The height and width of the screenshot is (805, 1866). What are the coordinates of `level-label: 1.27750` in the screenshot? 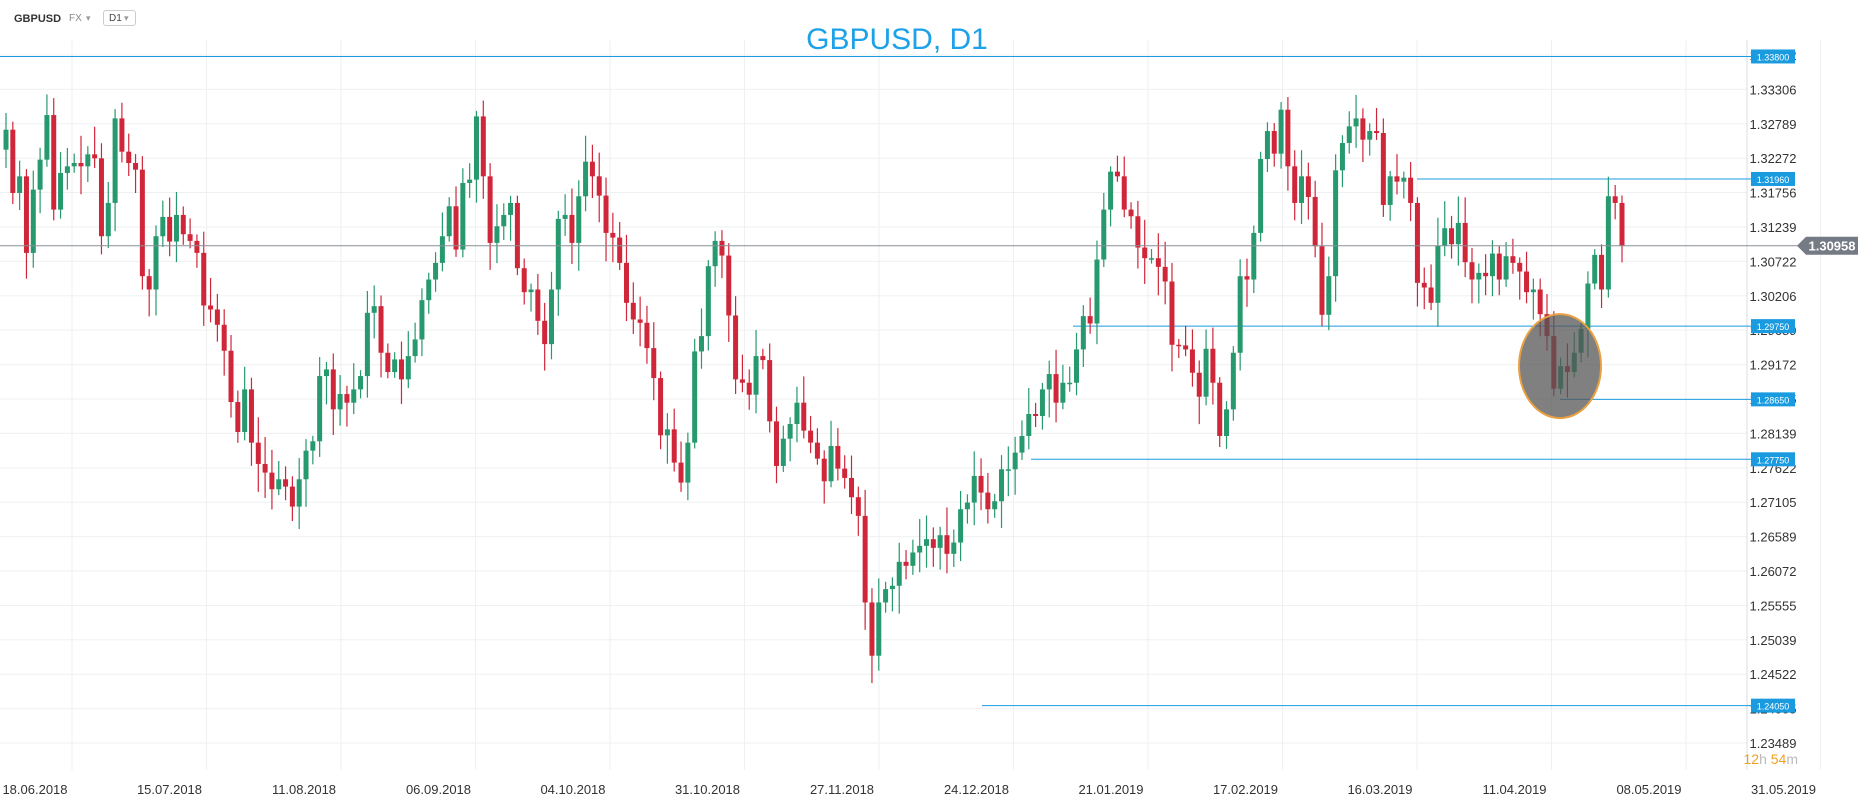 It's located at (1773, 460).